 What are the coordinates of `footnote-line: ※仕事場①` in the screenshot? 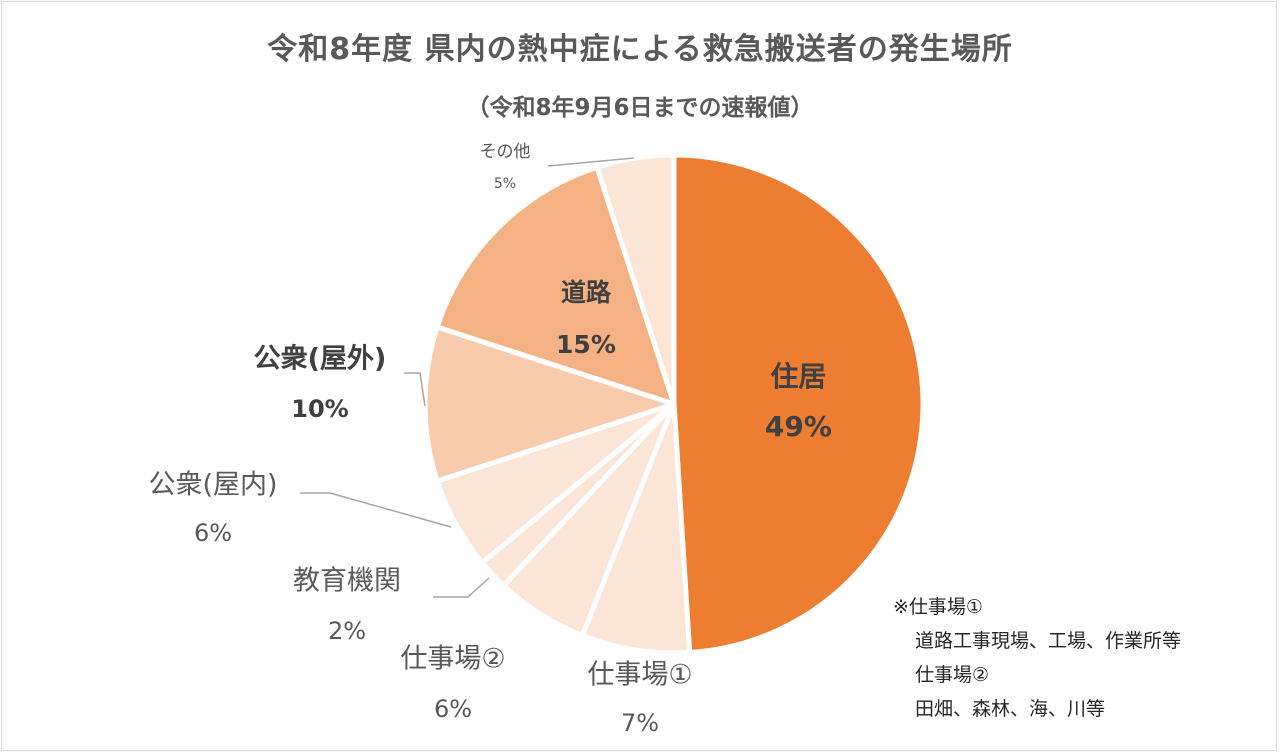 It's located at (938, 607).